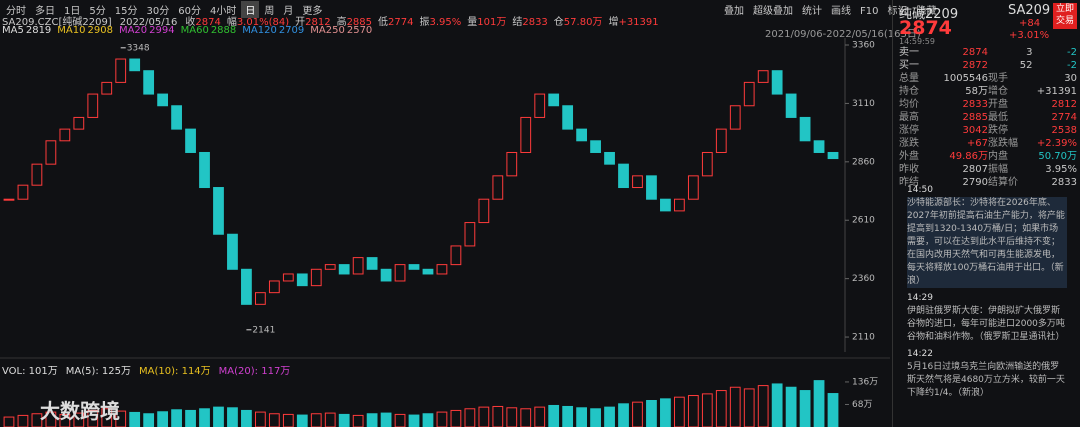 Image resolution: width=1080 pixels, height=427 pixels. I want to click on info-label: 高, so click(341, 22).